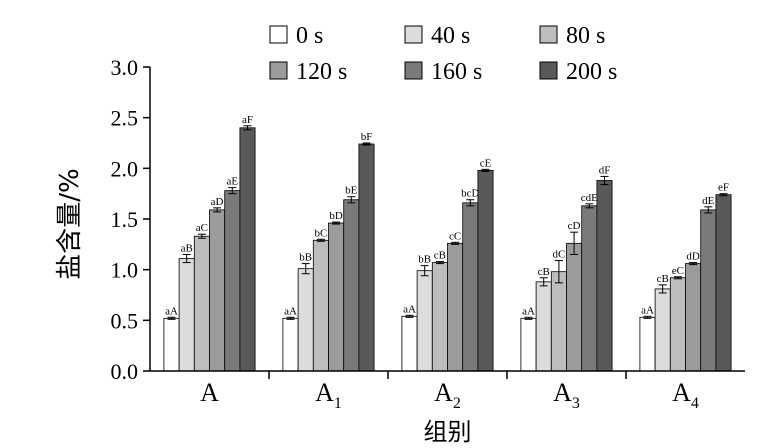 Image resolution: width=759 pixels, height=448 pixels. I want to click on significance-label: dE, so click(708, 201).